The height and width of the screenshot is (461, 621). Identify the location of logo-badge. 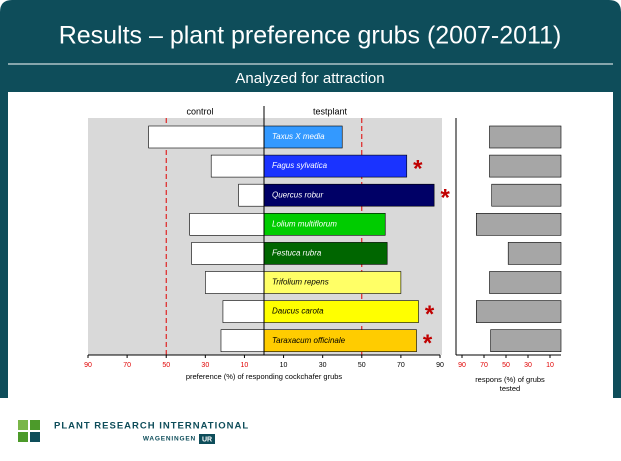
(207, 439).